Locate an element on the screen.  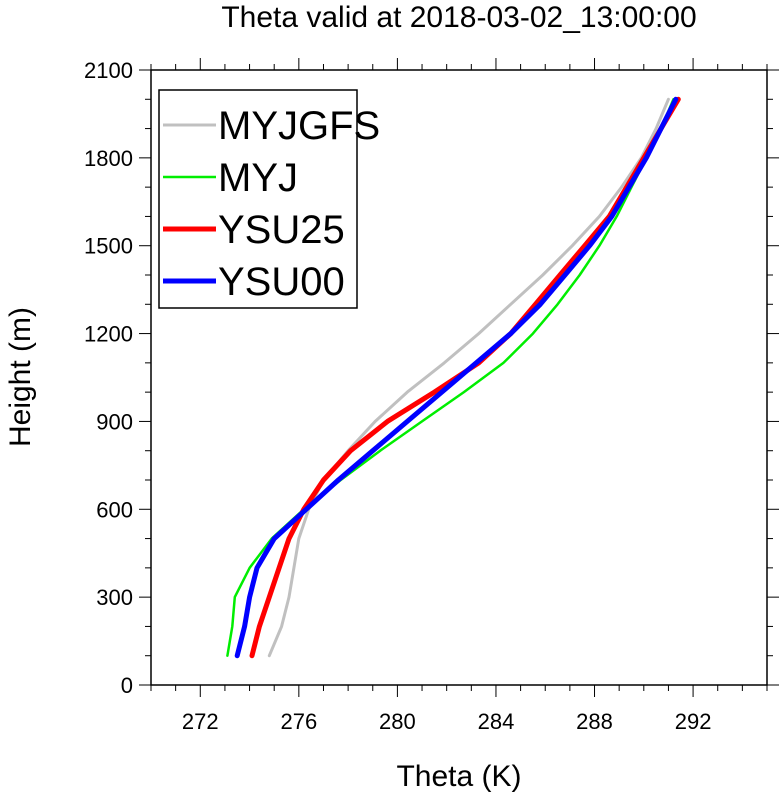
y-tick-label: 2100 is located at coordinates (108, 70).